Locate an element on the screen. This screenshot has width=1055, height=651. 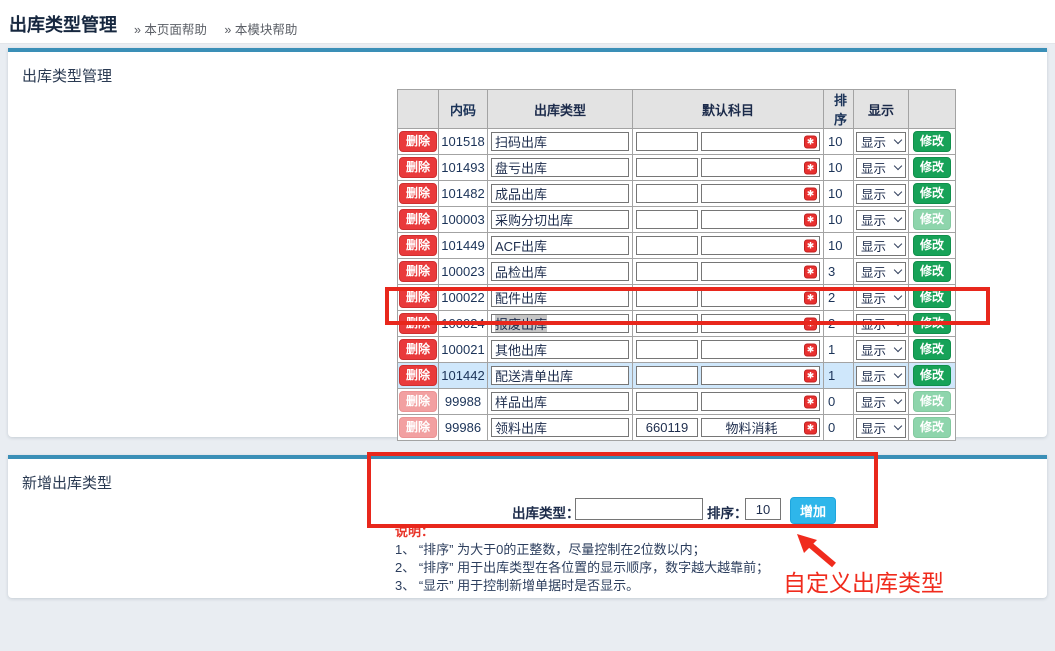
type-input: 样品出库 is located at coordinates (560, 401).